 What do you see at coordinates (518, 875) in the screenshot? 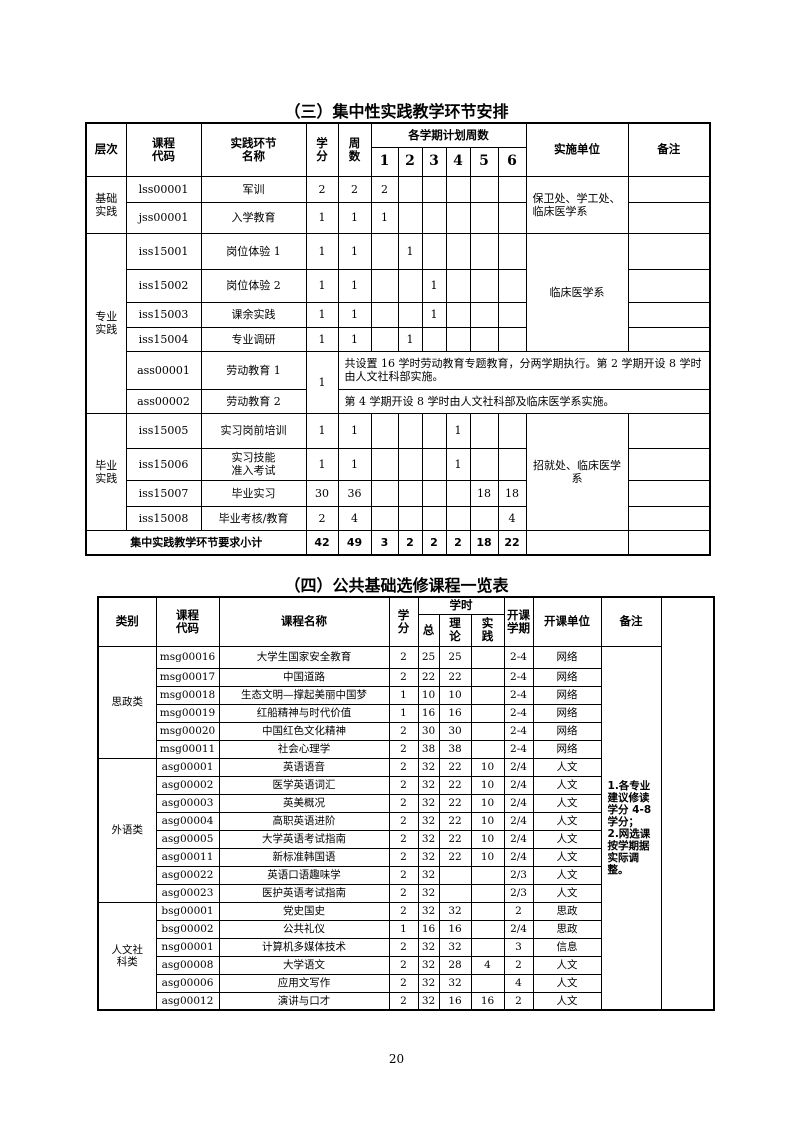
I see `course-term: 2/3` at bounding box center [518, 875].